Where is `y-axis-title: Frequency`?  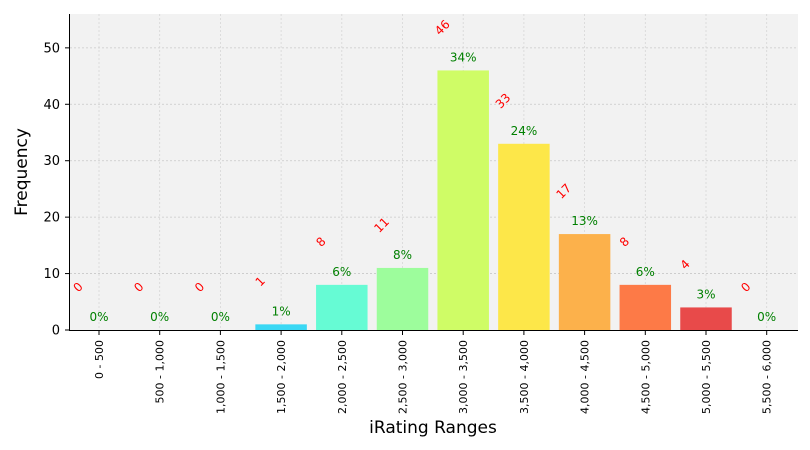 y-axis-title: Frequency is located at coordinates (22, 172).